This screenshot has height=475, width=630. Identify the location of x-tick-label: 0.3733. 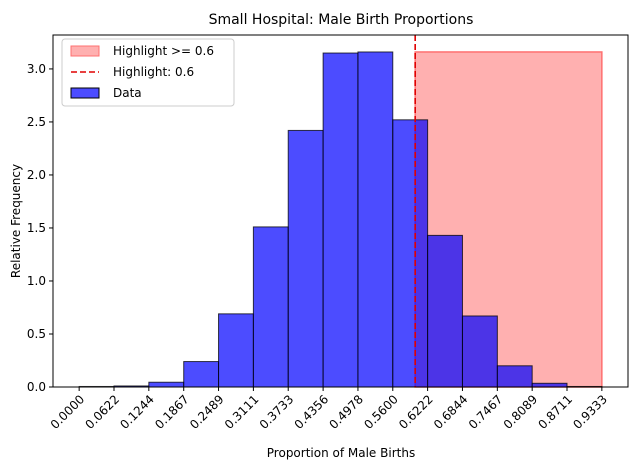
(277, 412).